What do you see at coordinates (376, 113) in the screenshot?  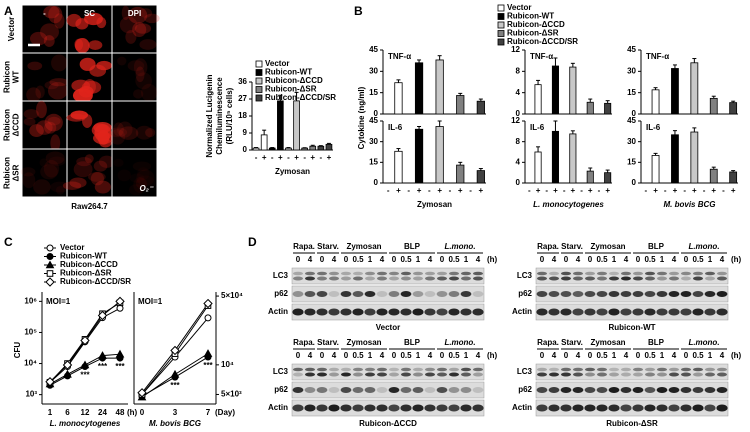 I see `y-tick-label: 0` at bounding box center [376, 113].